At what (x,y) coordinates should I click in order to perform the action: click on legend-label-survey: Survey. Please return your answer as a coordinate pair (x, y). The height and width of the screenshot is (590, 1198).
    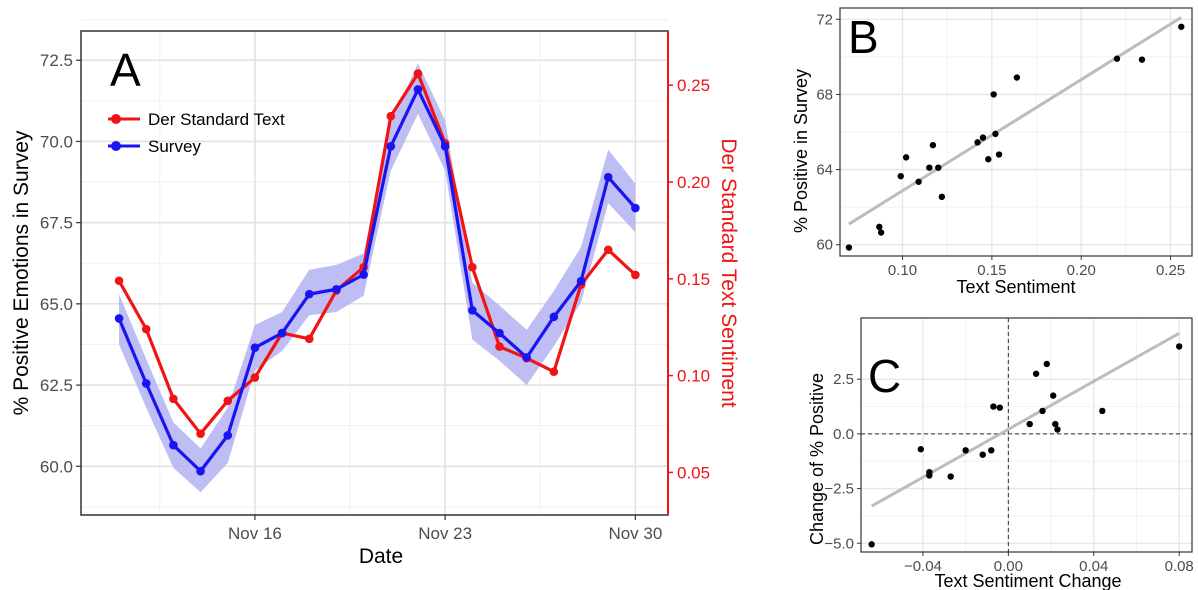
    Looking at the image, I should click on (174, 146).